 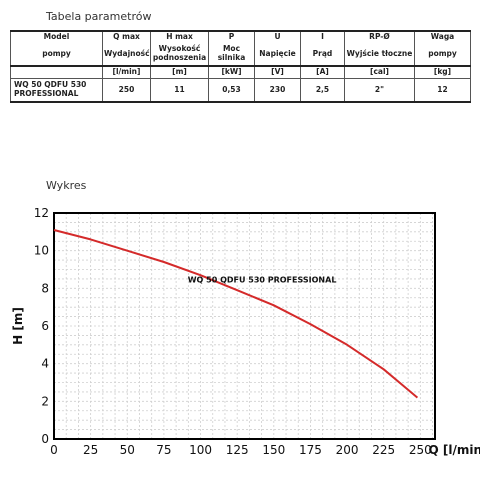 What do you see at coordinates (277, 90) in the screenshot?
I see `value-u: 230` at bounding box center [277, 90].